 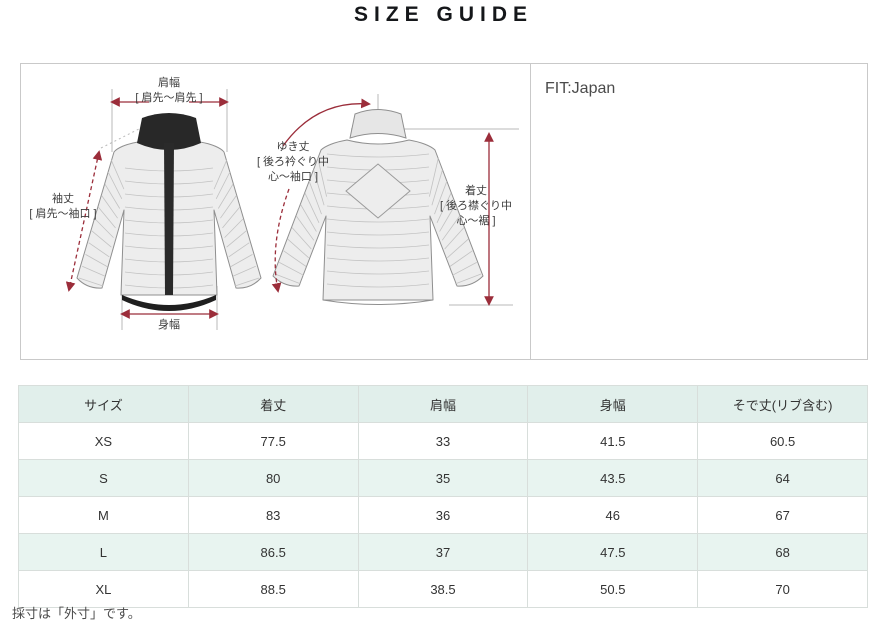 What do you see at coordinates (273, 404) in the screenshot?
I see `column-header: 着丈` at bounding box center [273, 404].